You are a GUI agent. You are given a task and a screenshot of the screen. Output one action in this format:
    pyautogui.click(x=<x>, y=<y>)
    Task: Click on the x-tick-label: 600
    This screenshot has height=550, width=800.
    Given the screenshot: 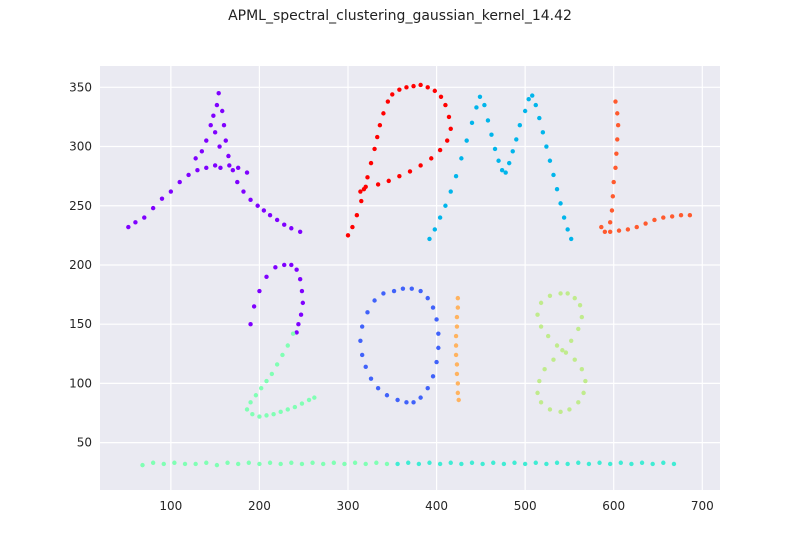 What is the action you would take?
    pyautogui.click(x=613, y=506)
    